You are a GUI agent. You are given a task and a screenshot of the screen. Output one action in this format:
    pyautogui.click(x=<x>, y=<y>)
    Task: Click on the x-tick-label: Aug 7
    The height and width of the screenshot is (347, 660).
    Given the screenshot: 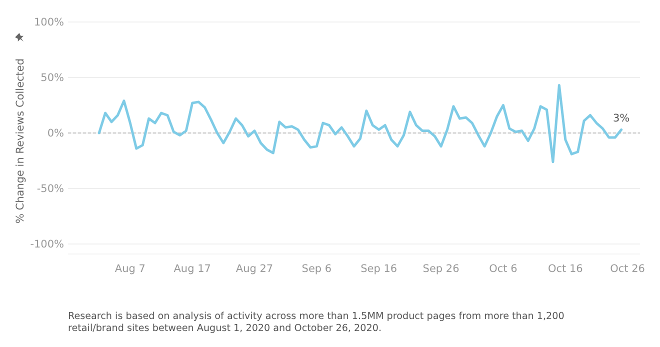 What is the action you would take?
    pyautogui.click(x=130, y=269)
    